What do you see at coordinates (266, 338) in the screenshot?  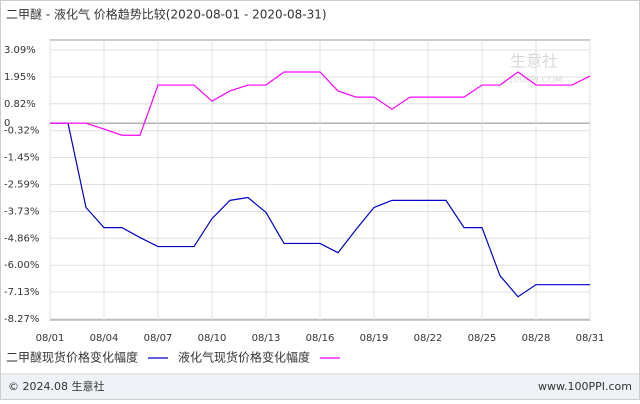 I see `x-tick-label: 08/13` at bounding box center [266, 338].